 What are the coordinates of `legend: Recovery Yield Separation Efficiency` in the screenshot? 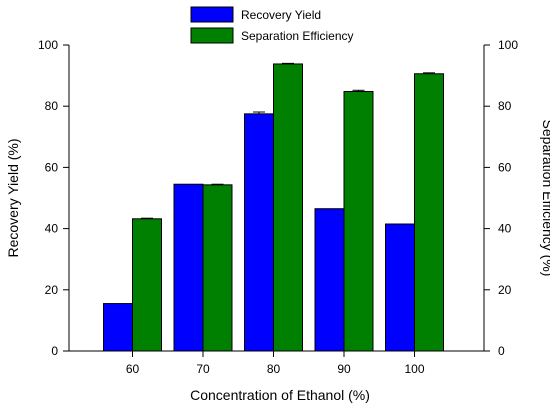 It's located at (272, 25).